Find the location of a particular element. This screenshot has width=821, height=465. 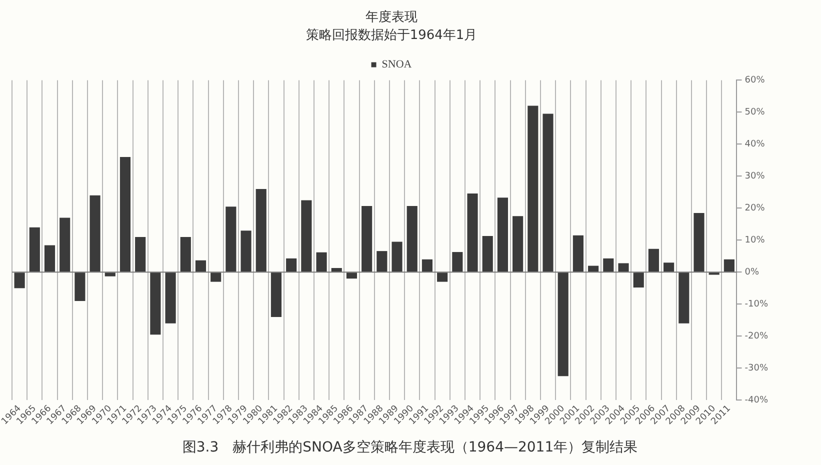

y-tick-label: 50% is located at coordinates (755, 113).